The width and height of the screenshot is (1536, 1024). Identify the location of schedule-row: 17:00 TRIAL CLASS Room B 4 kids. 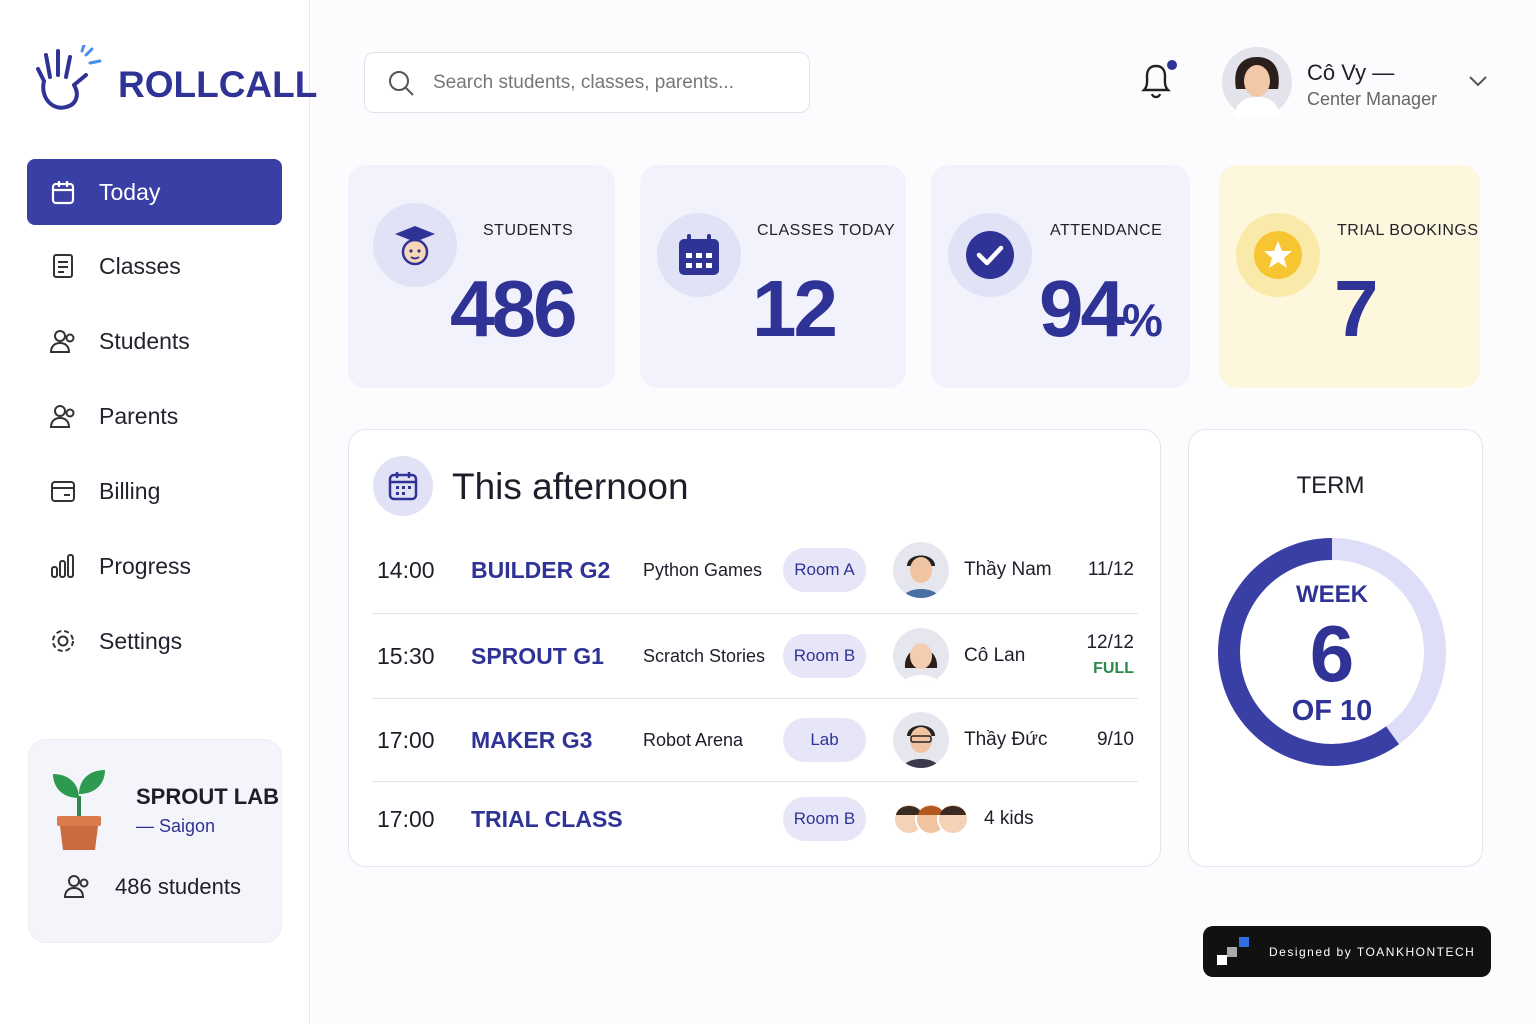
(757, 819).